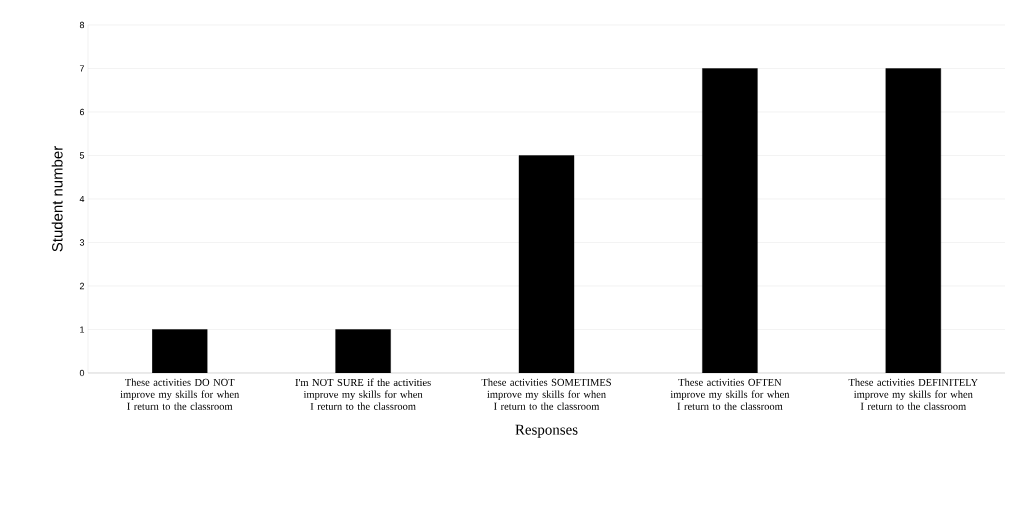  What do you see at coordinates (913, 394) in the screenshot?
I see `x-tick-label: These activities DEFINITELY improve my skills for when I return to the classroom` at bounding box center [913, 394].